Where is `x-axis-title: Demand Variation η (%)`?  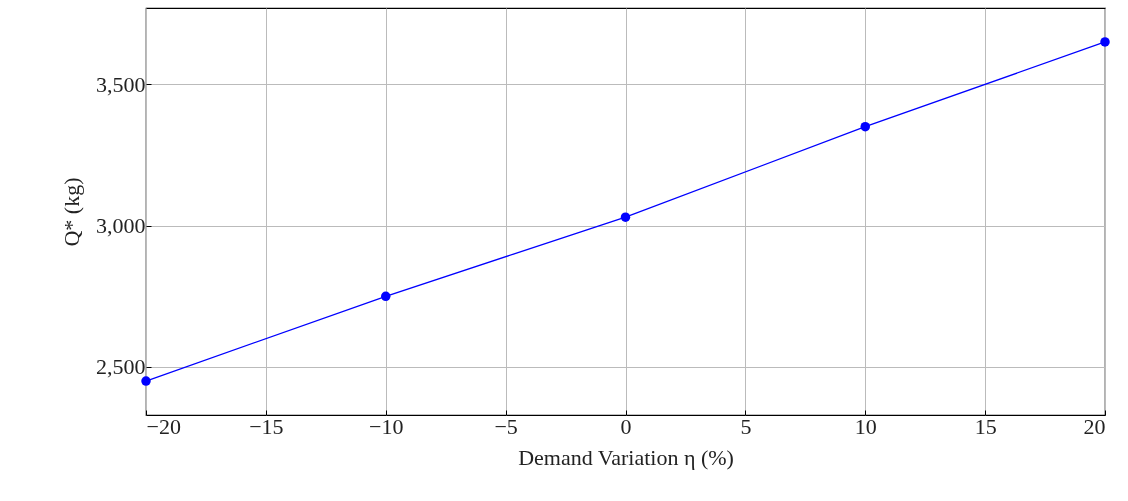
x-axis-title: Demand Variation η (%) is located at coordinates (626, 457).